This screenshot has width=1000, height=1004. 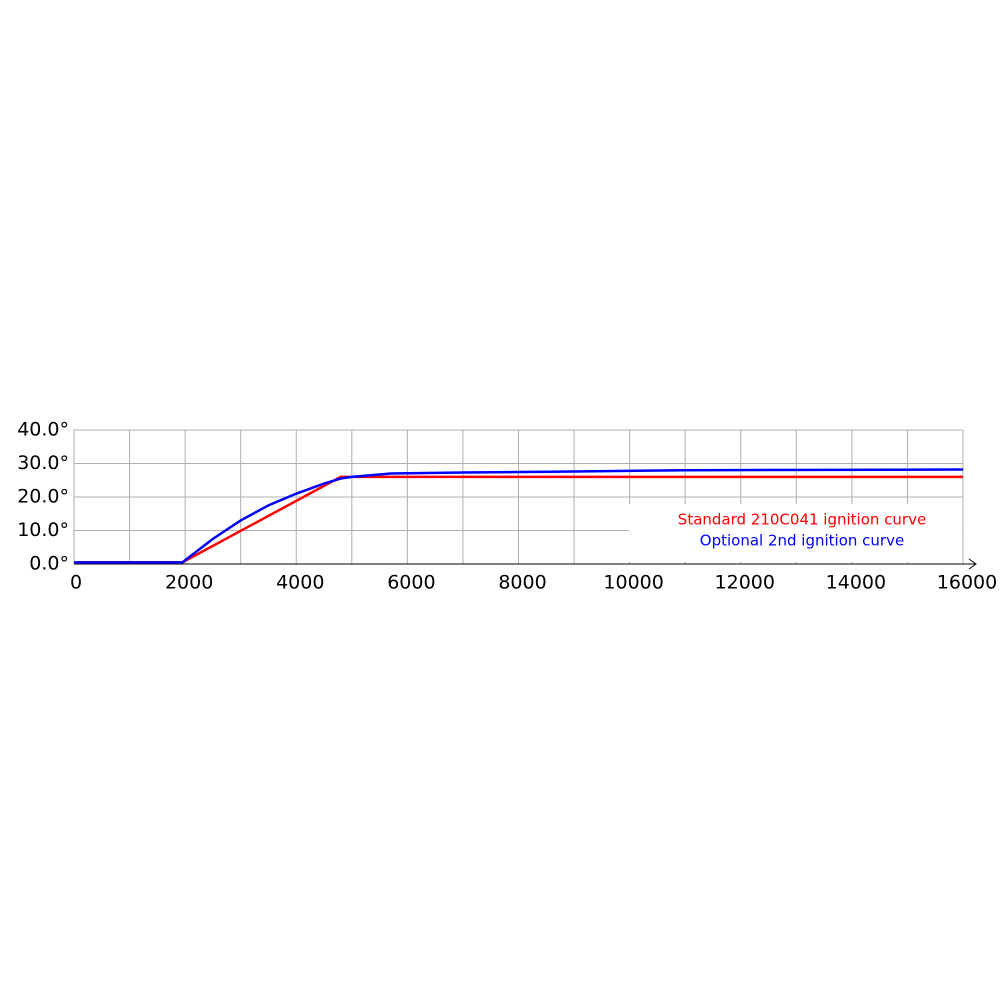 What do you see at coordinates (43, 497) in the screenshot?
I see `y-tick-label: 20.0°` at bounding box center [43, 497].